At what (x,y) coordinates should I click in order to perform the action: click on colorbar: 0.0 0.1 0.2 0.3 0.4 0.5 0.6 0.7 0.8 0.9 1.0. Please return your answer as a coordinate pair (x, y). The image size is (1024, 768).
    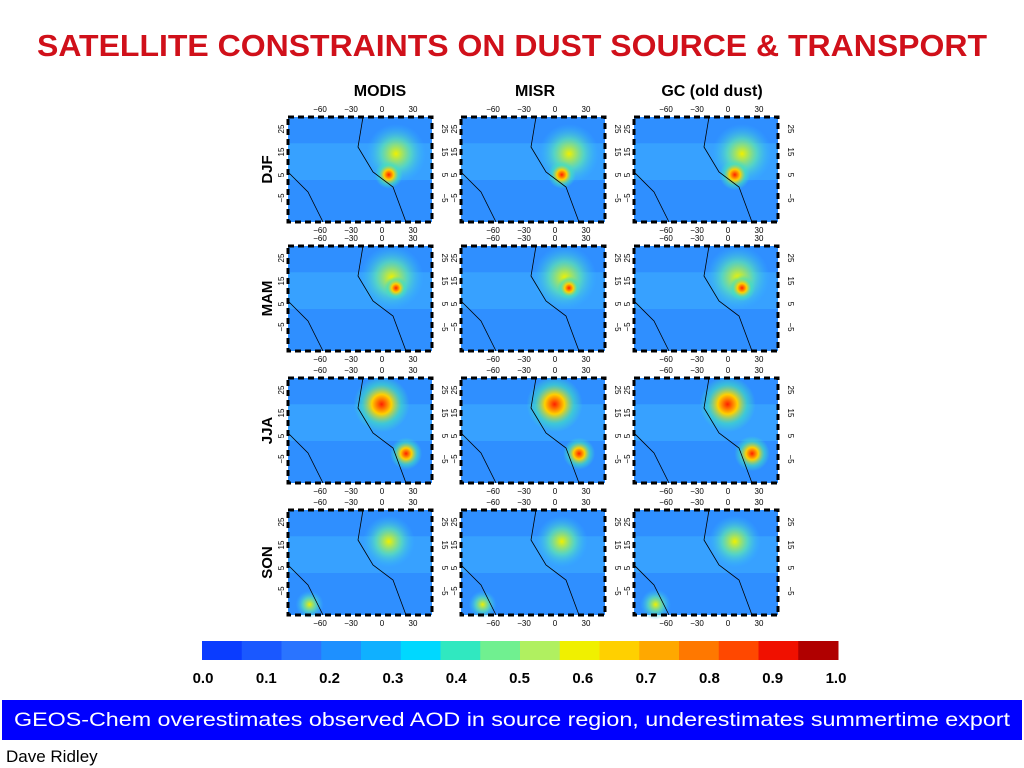
    Looking at the image, I should click on (519, 664).